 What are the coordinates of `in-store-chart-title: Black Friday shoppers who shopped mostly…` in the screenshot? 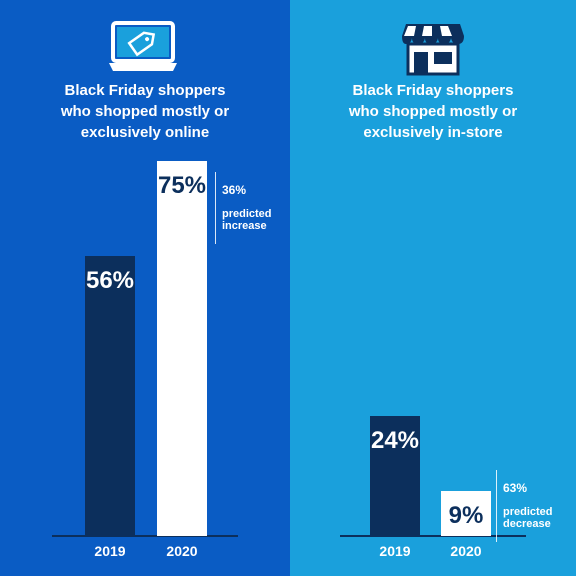 It's located at (433, 111).